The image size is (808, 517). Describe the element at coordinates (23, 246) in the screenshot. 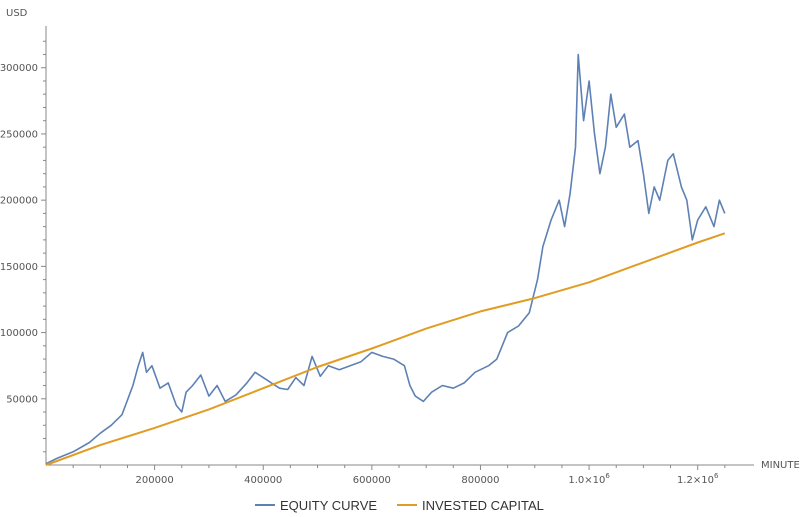

I see `y-ticks: 50000 100000 150000 200000 250000 300000` at that location.